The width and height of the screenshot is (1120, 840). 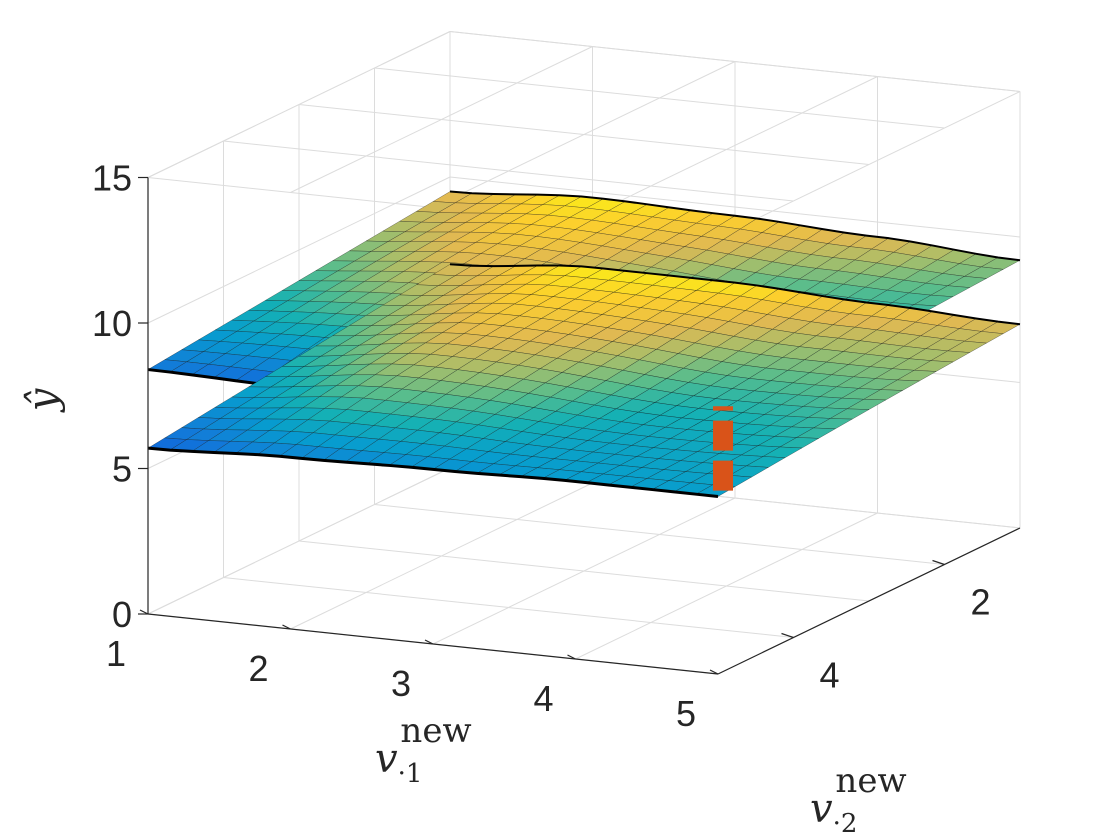 I want to click on z-tick-label: 5, so click(x=122, y=469).